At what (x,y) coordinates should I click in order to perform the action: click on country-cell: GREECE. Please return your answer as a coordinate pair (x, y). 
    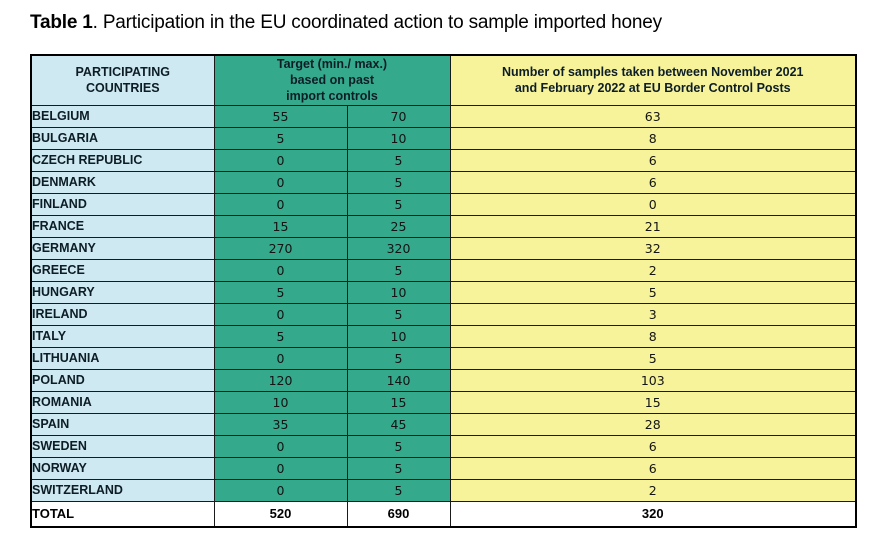
    Looking at the image, I should click on (122, 270).